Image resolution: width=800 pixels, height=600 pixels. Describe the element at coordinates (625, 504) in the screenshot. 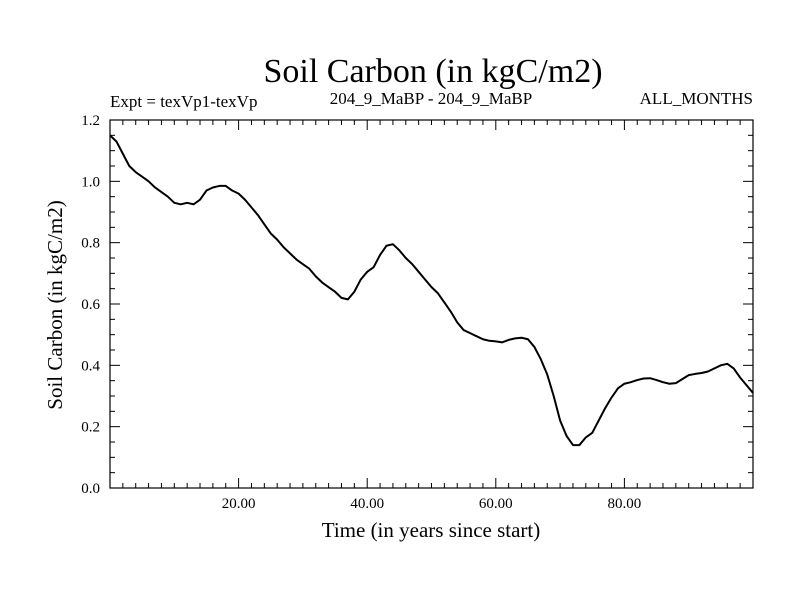

I see `x-tick-label: 80.00` at that location.